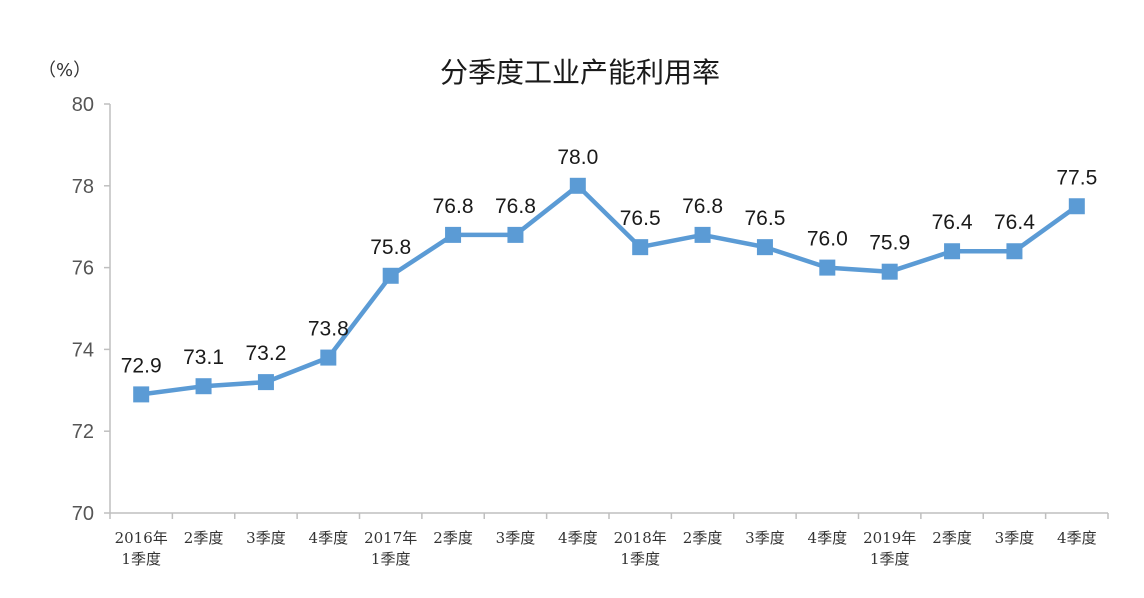 The width and height of the screenshot is (1144, 598). Describe the element at coordinates (640, 538) in the screenshot. I see `x-tick-label: 2018年` at that location.